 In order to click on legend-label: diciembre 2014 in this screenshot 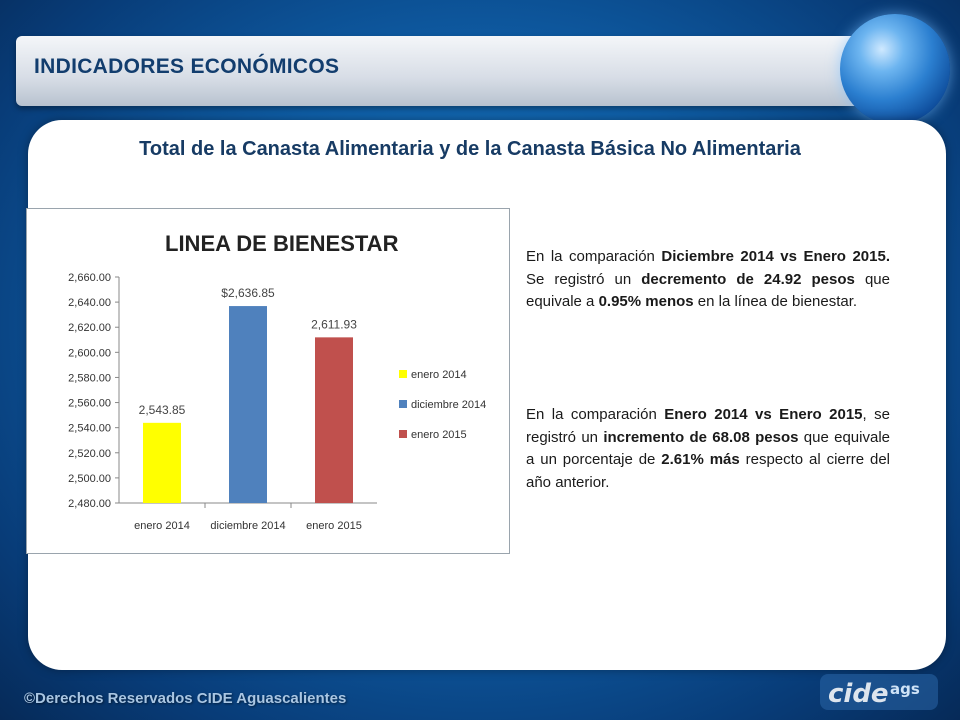, I will do `click(448, 405)`.